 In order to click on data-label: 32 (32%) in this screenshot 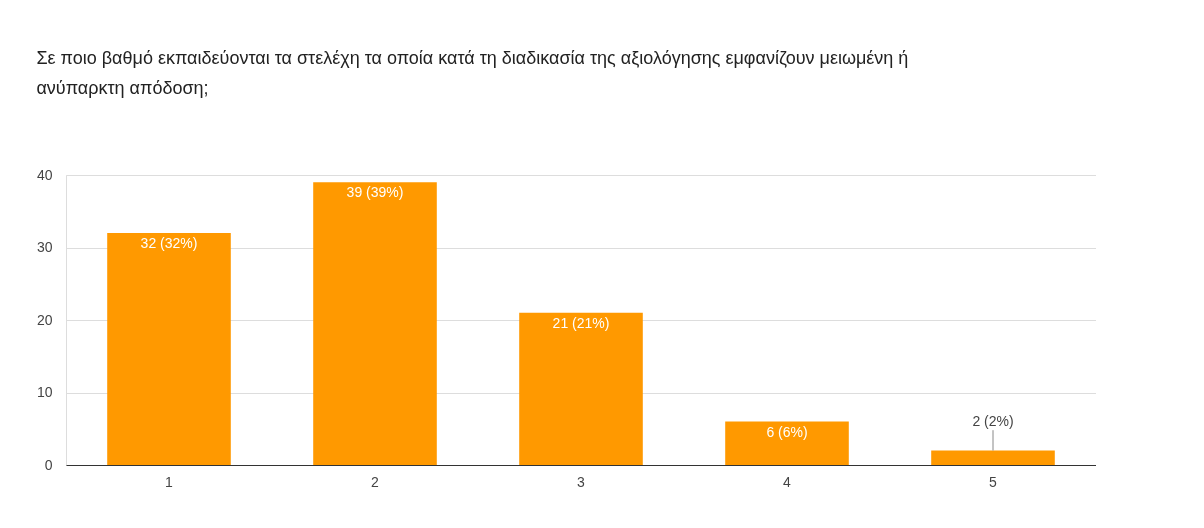, I will do `click(169, 243)`.